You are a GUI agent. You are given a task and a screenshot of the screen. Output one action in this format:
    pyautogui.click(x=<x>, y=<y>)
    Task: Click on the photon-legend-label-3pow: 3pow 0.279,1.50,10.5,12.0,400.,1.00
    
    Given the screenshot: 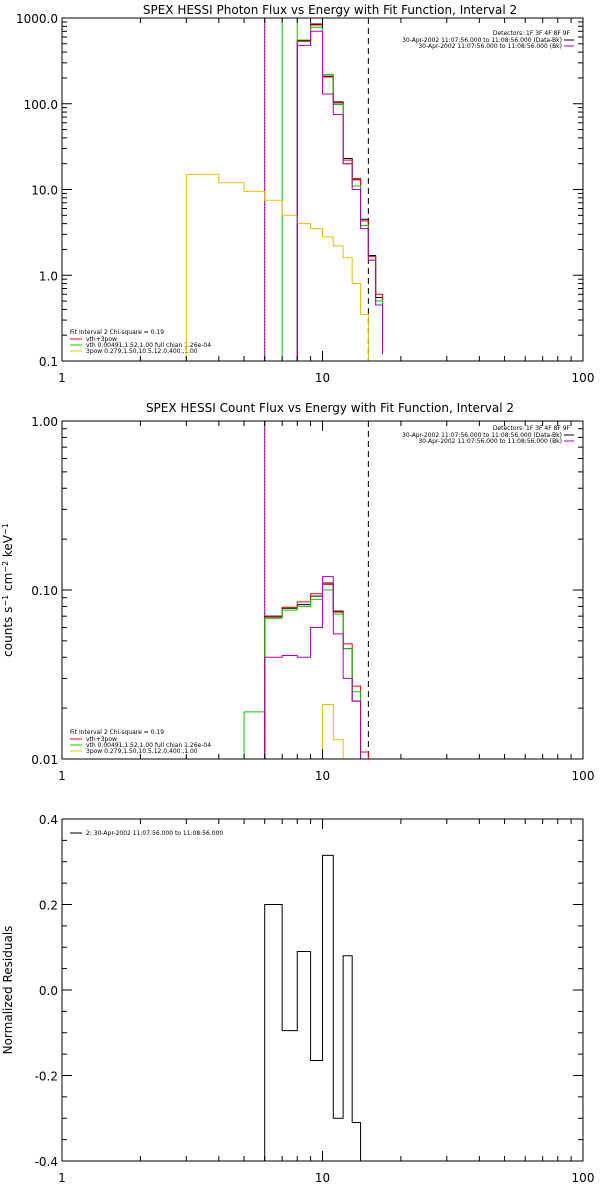 What is the action you would take?
    pyautogui.click(x=142, y=351)
    